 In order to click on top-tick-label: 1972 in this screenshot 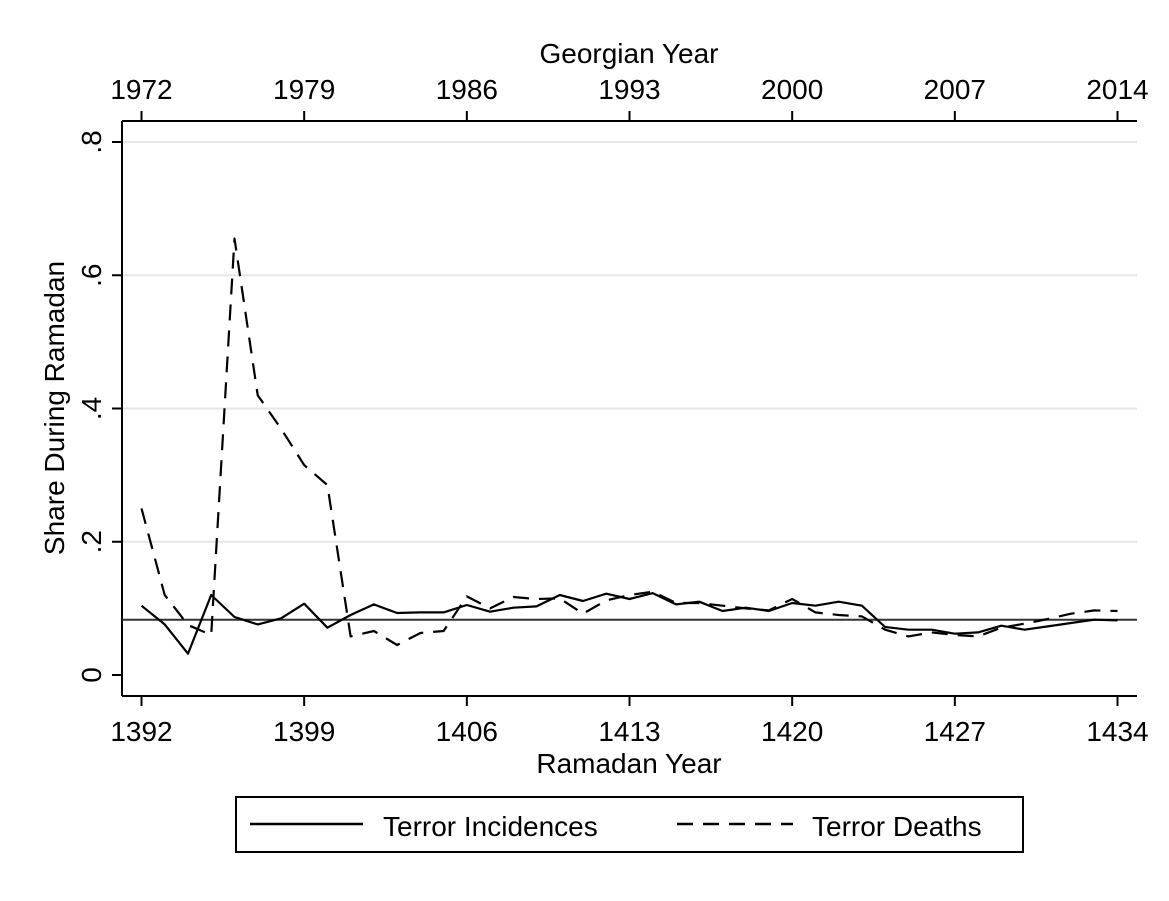, I will do `click(141, 89)`.